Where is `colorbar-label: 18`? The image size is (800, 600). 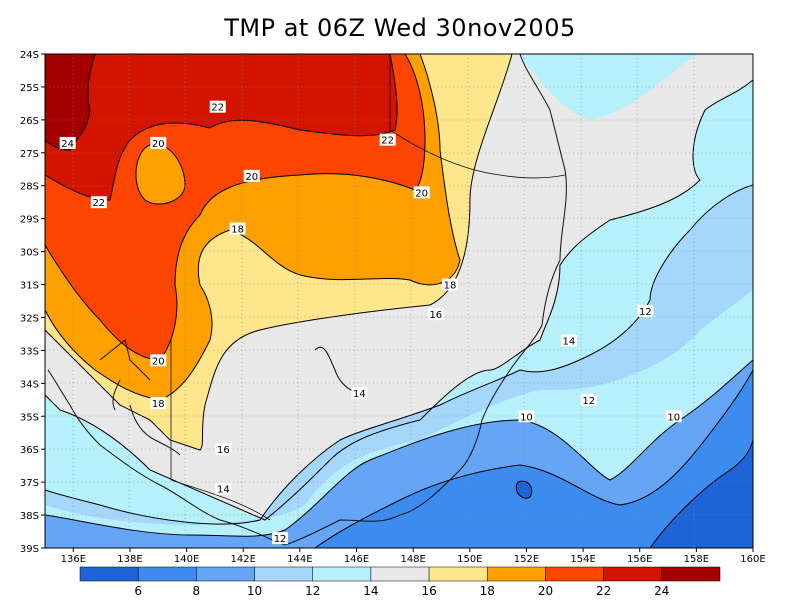
colorbar-label: 18 is located at coordinates (487, 591).